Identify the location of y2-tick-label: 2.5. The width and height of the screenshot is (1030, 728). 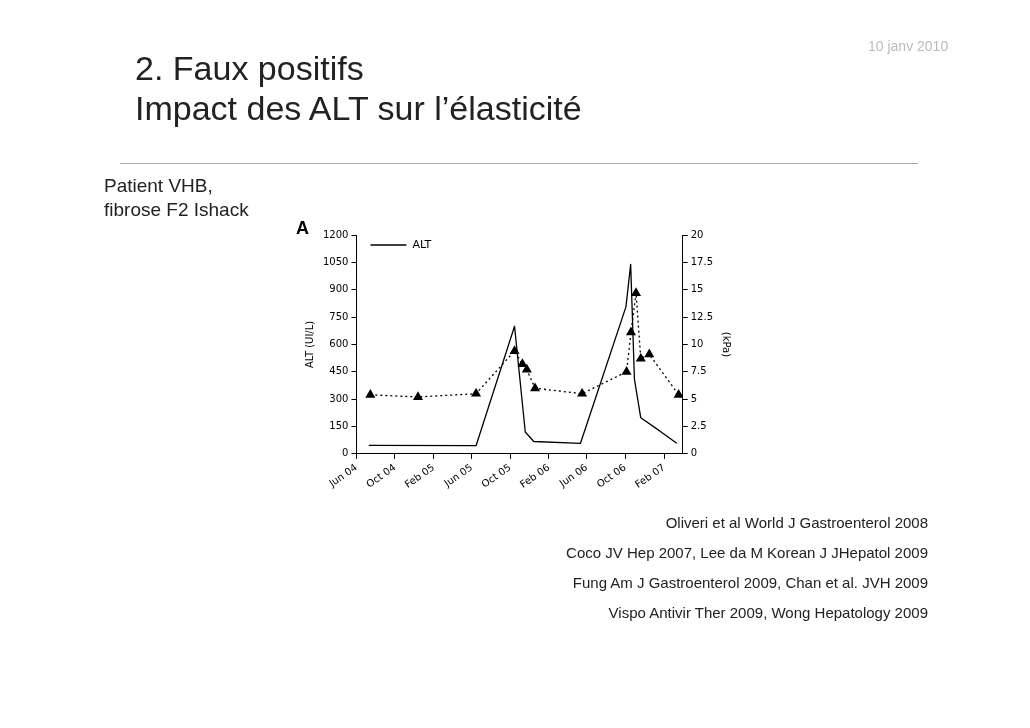
(698, 426).